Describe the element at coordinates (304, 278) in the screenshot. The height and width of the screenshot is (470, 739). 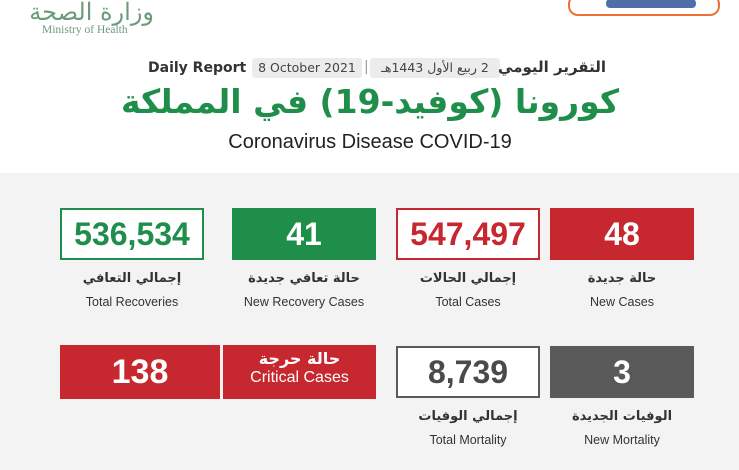
I see `new-recovery-label-ar: حالة تعافي جديدة` at that location.